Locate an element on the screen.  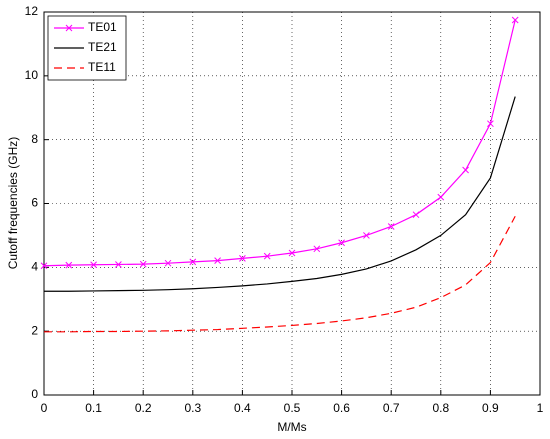
x-tick-label: 0.2 is located at coordinates (143, 408).